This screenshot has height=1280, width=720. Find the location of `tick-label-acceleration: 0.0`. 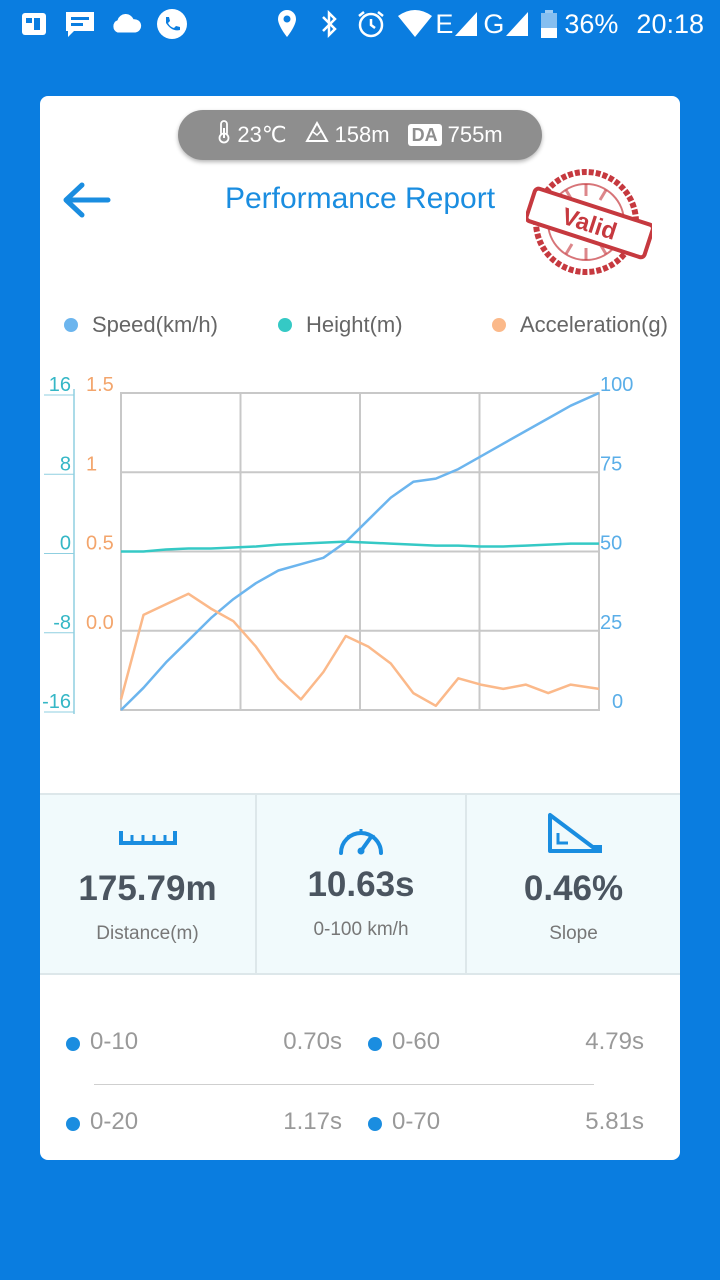

tick-label-acceleration: 0.0 is located at coordinates (100, 623).